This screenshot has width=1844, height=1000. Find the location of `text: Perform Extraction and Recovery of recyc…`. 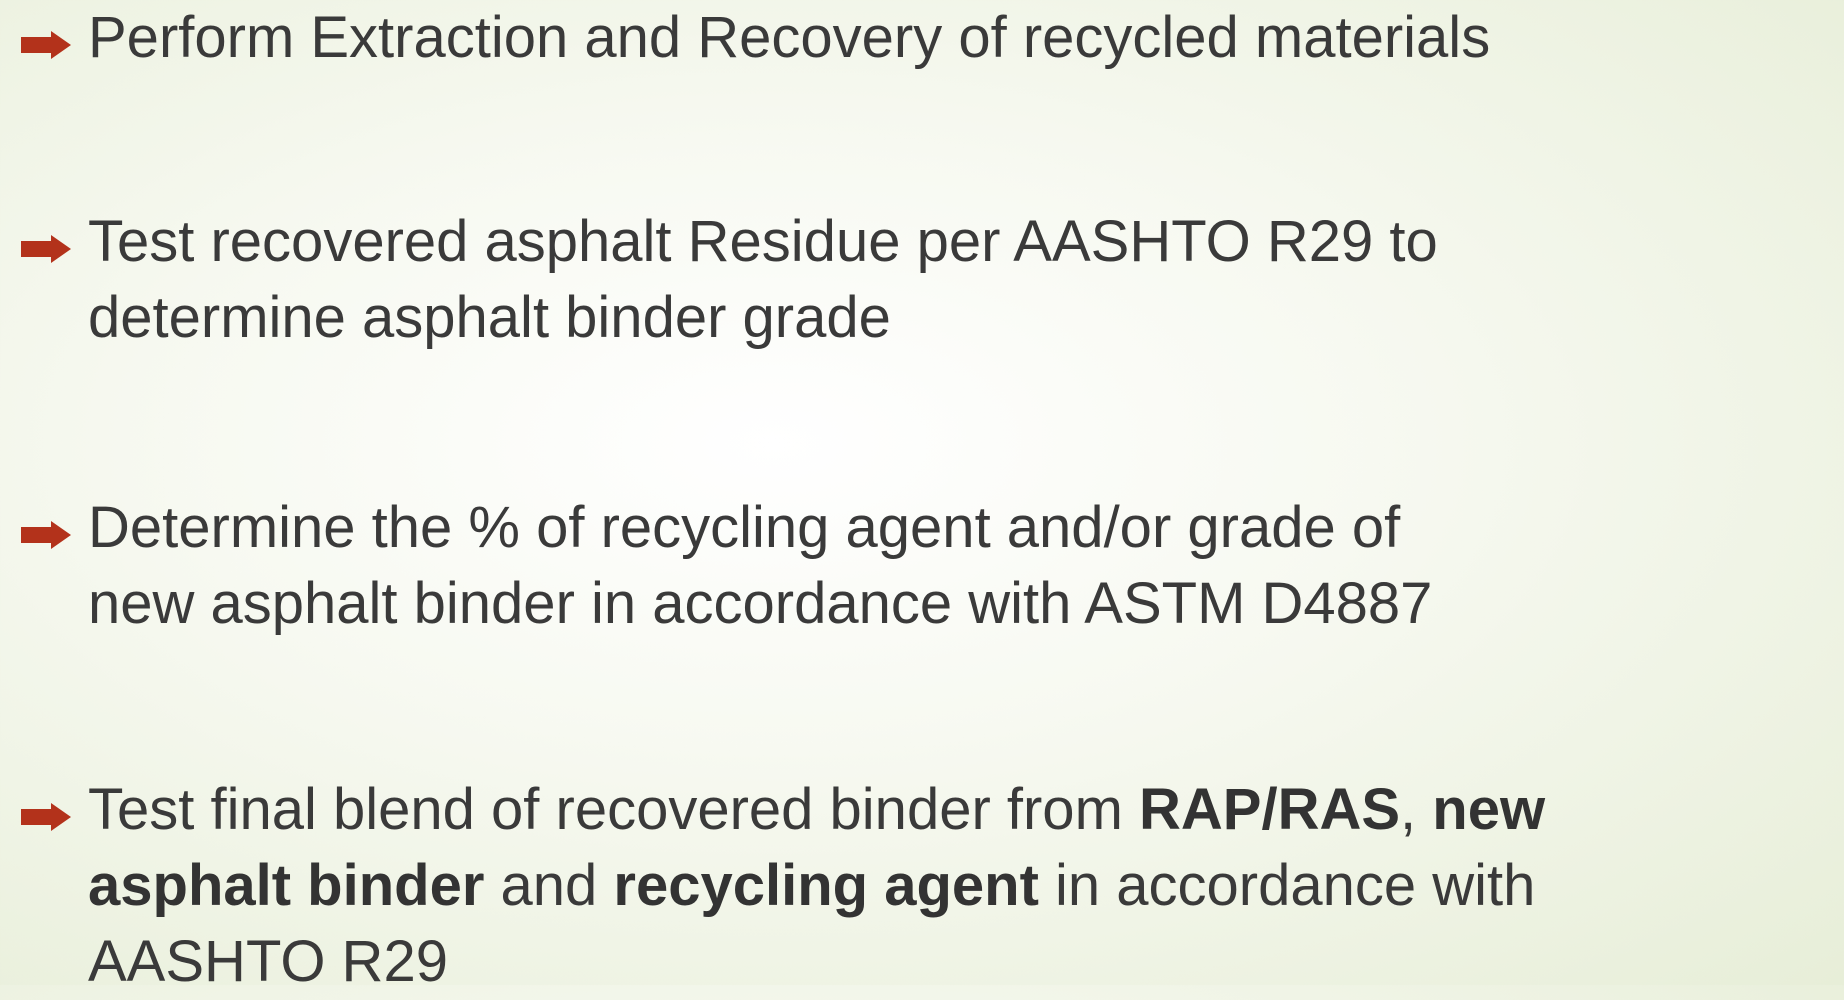

text: Perform Extraction and Recovery of recyc… is located at coordinates (789, 37).